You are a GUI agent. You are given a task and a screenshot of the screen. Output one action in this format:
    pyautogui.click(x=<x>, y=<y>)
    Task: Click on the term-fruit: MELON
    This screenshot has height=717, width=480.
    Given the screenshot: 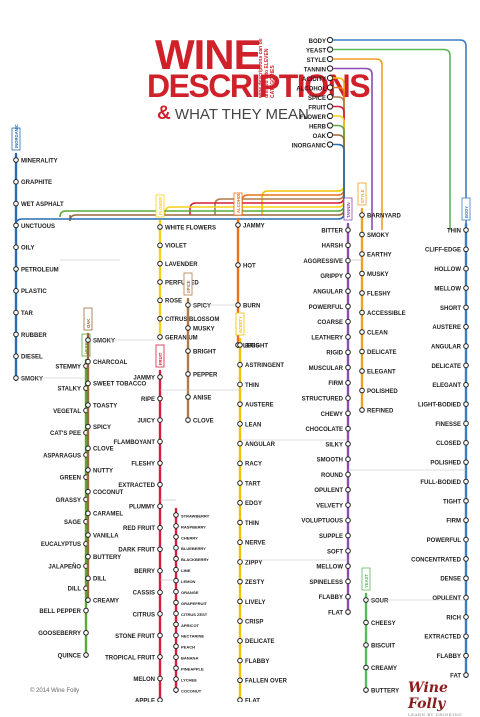 What is the action you would take?
    pyautogui.click(x=144, y=680)
    